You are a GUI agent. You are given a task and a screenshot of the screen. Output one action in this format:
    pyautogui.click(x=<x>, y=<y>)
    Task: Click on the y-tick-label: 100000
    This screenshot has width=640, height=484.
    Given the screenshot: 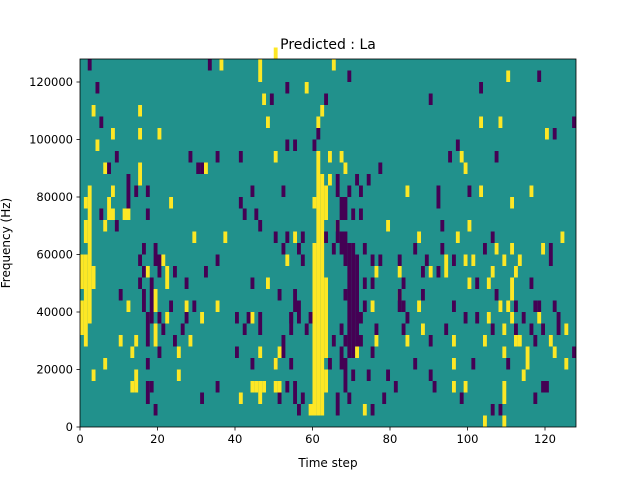 What is the action you would take?
    pyautogui.click(x=51, y=140)
    